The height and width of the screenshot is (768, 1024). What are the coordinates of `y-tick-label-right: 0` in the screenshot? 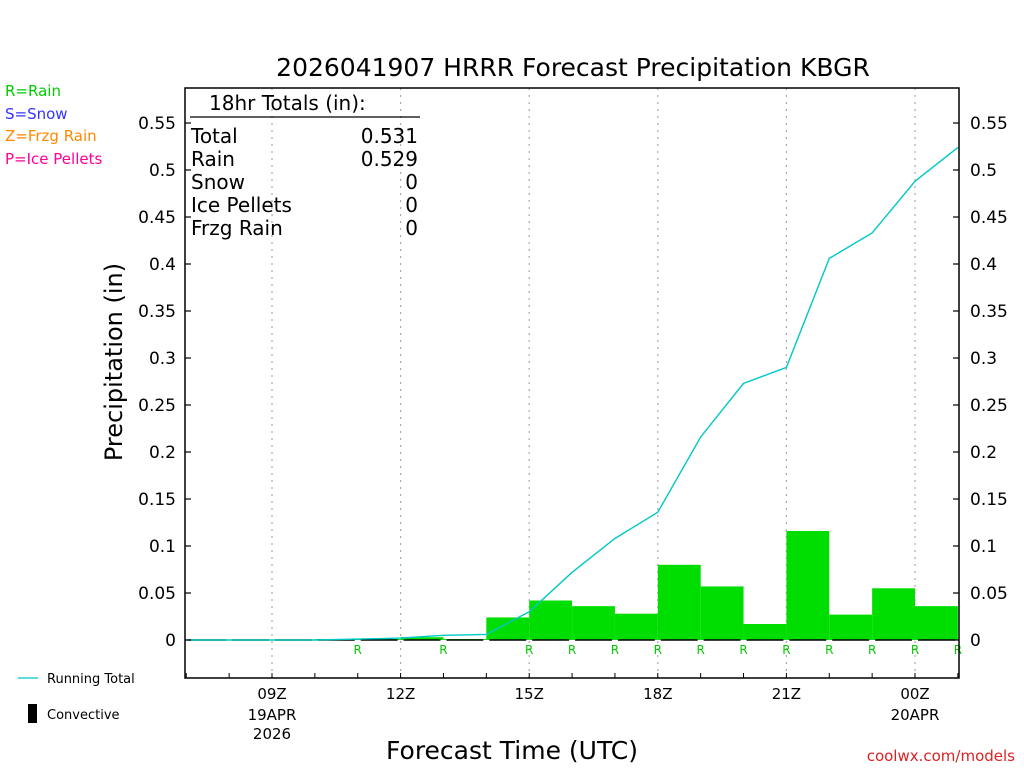 It's located at (975, 641).